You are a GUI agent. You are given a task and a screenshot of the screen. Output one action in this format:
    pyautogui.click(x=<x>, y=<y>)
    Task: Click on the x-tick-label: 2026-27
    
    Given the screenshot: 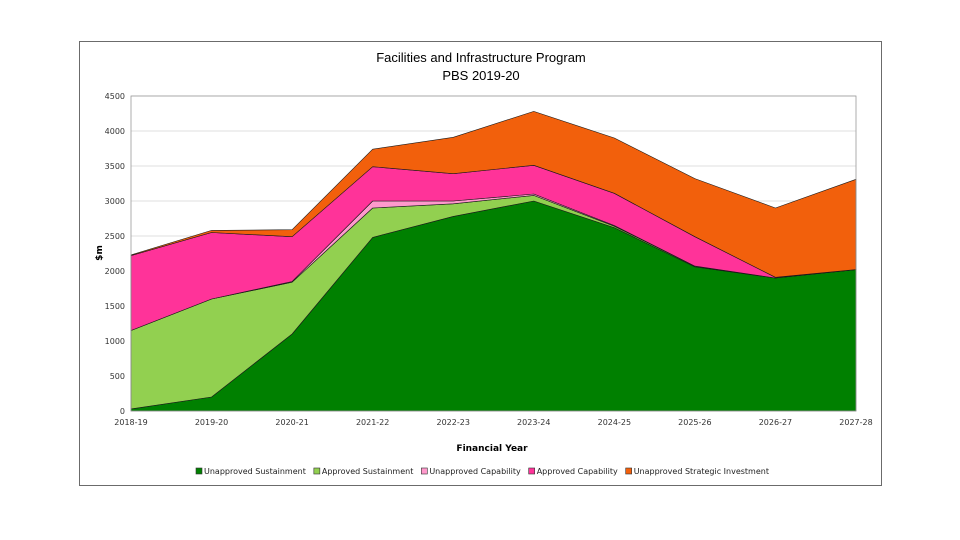 What is the action you would take?
    pyautogui.click(x=775, y=422)
    